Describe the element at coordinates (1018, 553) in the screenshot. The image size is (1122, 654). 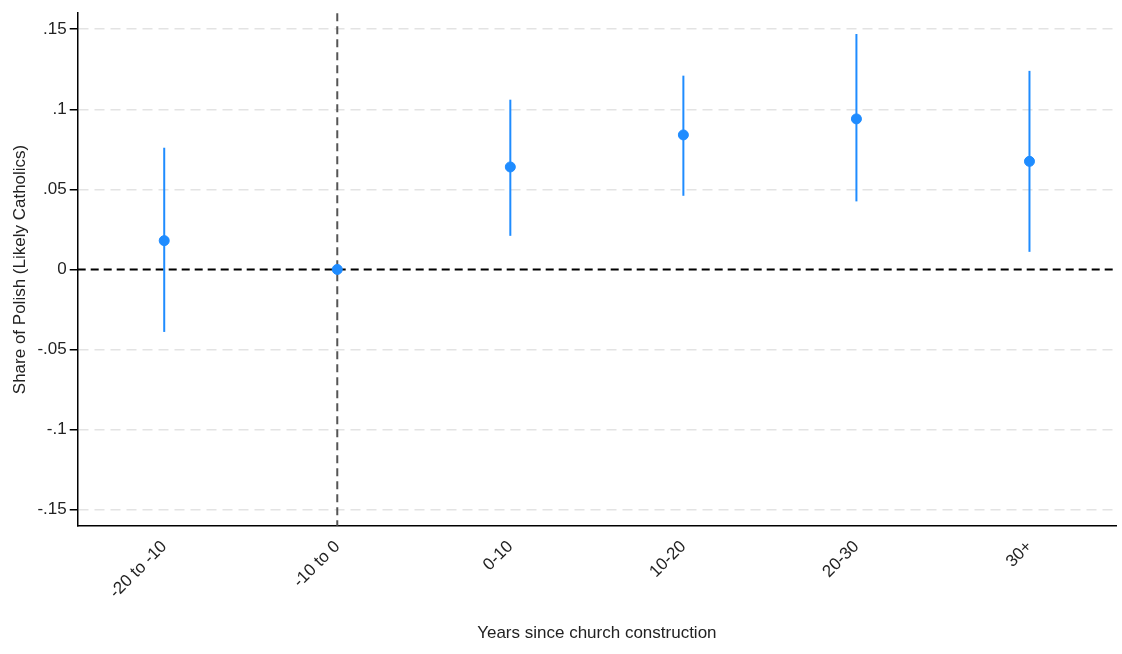
I see `x-tick-label: 30+` at that location.